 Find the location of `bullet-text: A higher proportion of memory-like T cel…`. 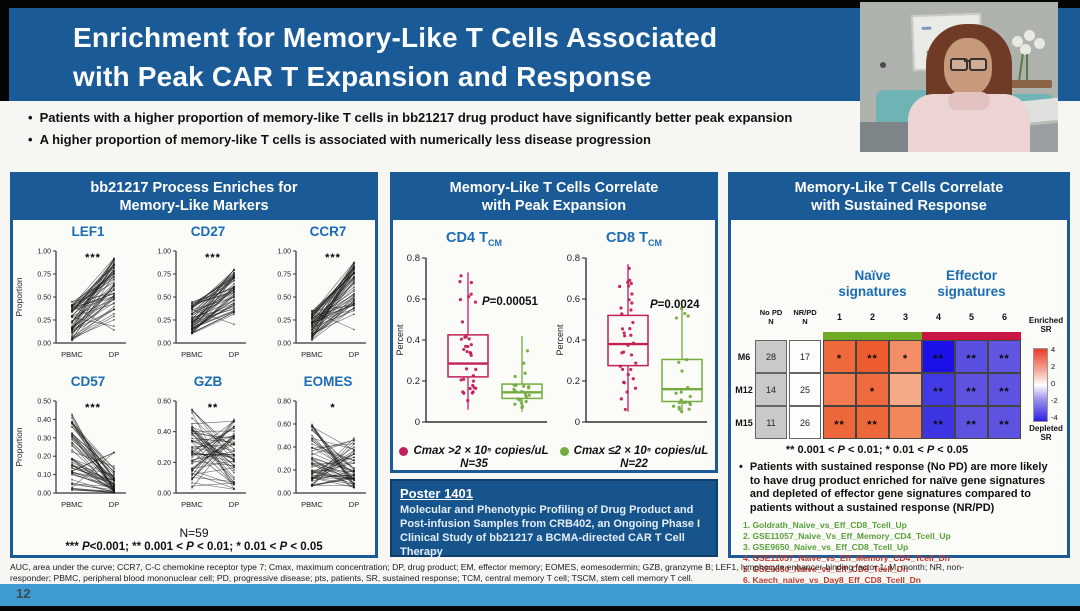

bullet-text: A higher proportion of memory-like T cel… is located at coordinates (345, 139).